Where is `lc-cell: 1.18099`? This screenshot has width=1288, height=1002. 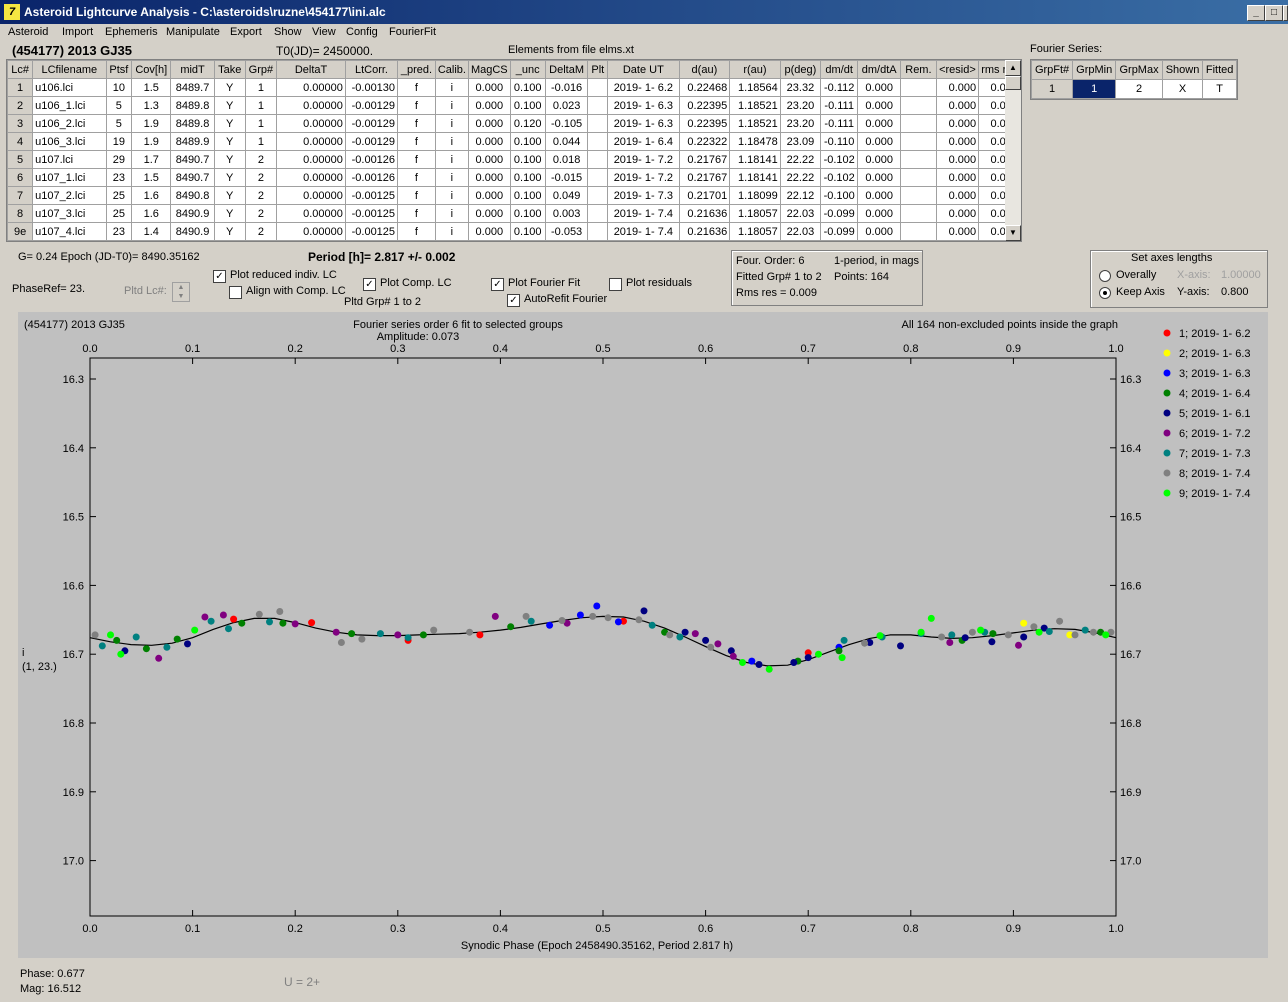 lc-cell: 1.18099 is located at coordinates (755, 195).